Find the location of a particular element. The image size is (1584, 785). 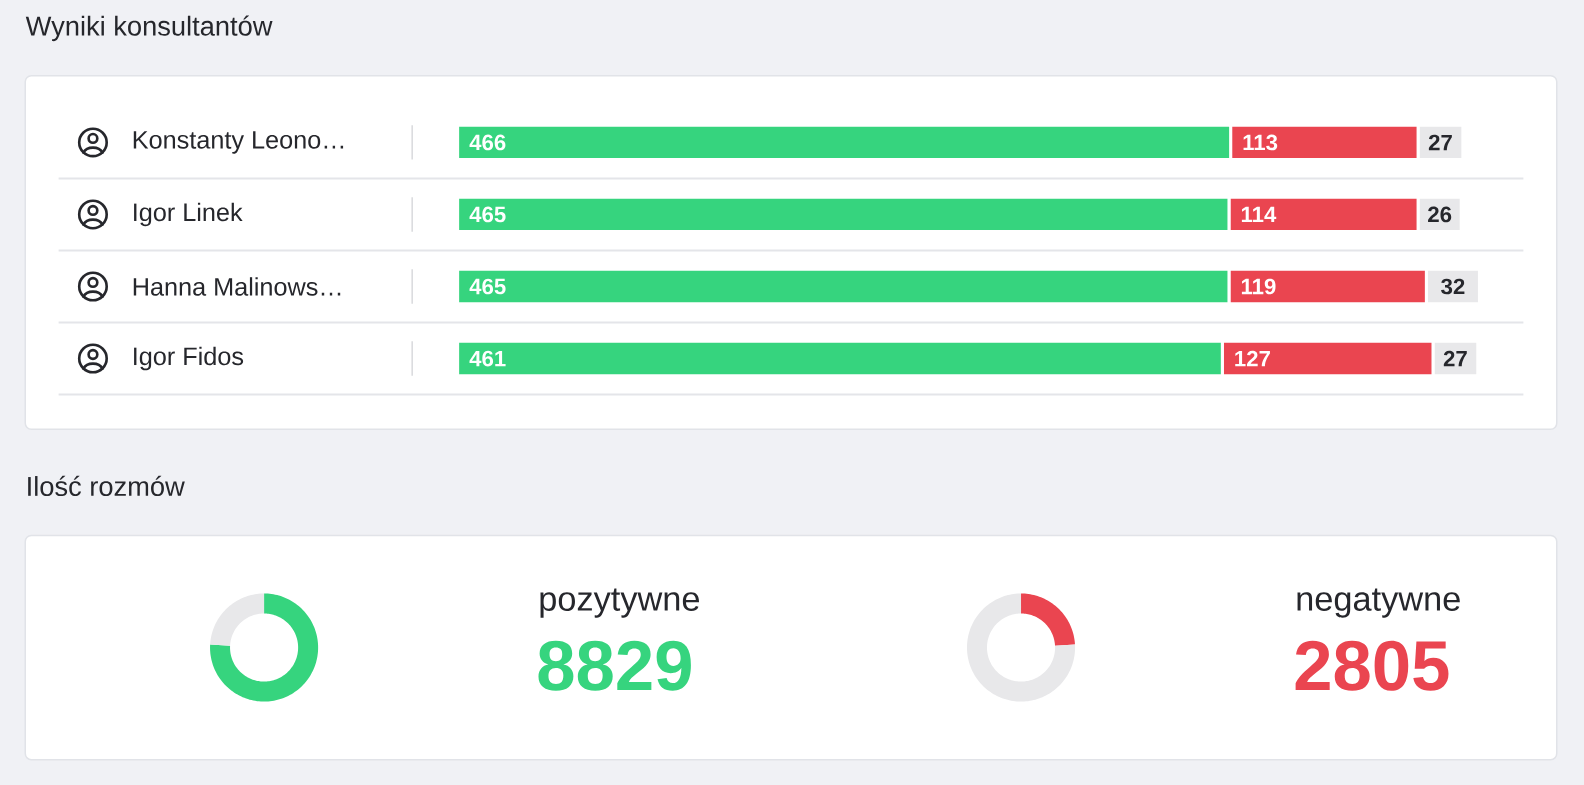

data-label: 119 is located at coordinates (1258, 286).